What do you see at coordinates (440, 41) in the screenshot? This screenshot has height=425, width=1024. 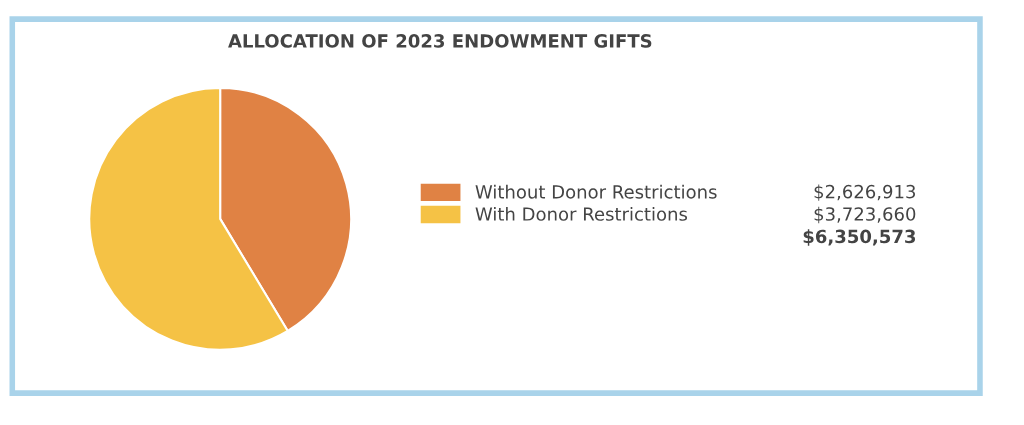 I see `chart-title: ALLOCATION OF 2023 ENDOWMENT GIFTS` at bounding box center [440, 41].